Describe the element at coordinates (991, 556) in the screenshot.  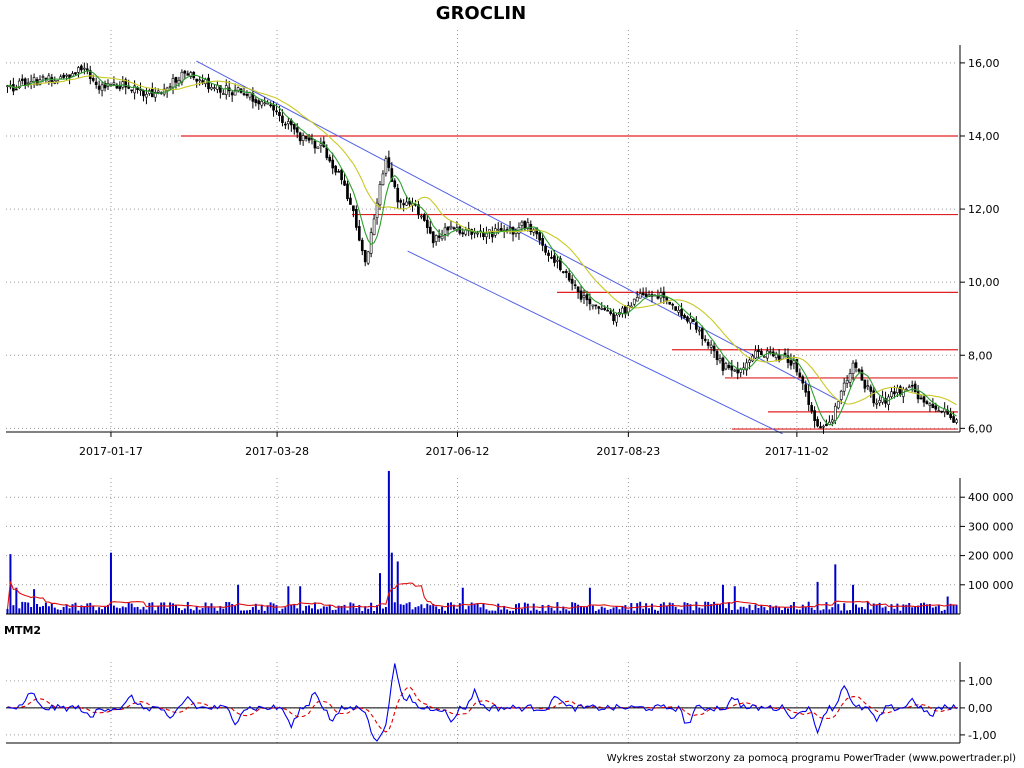
I see `volume-y-tick-label: 200 000` at that location.